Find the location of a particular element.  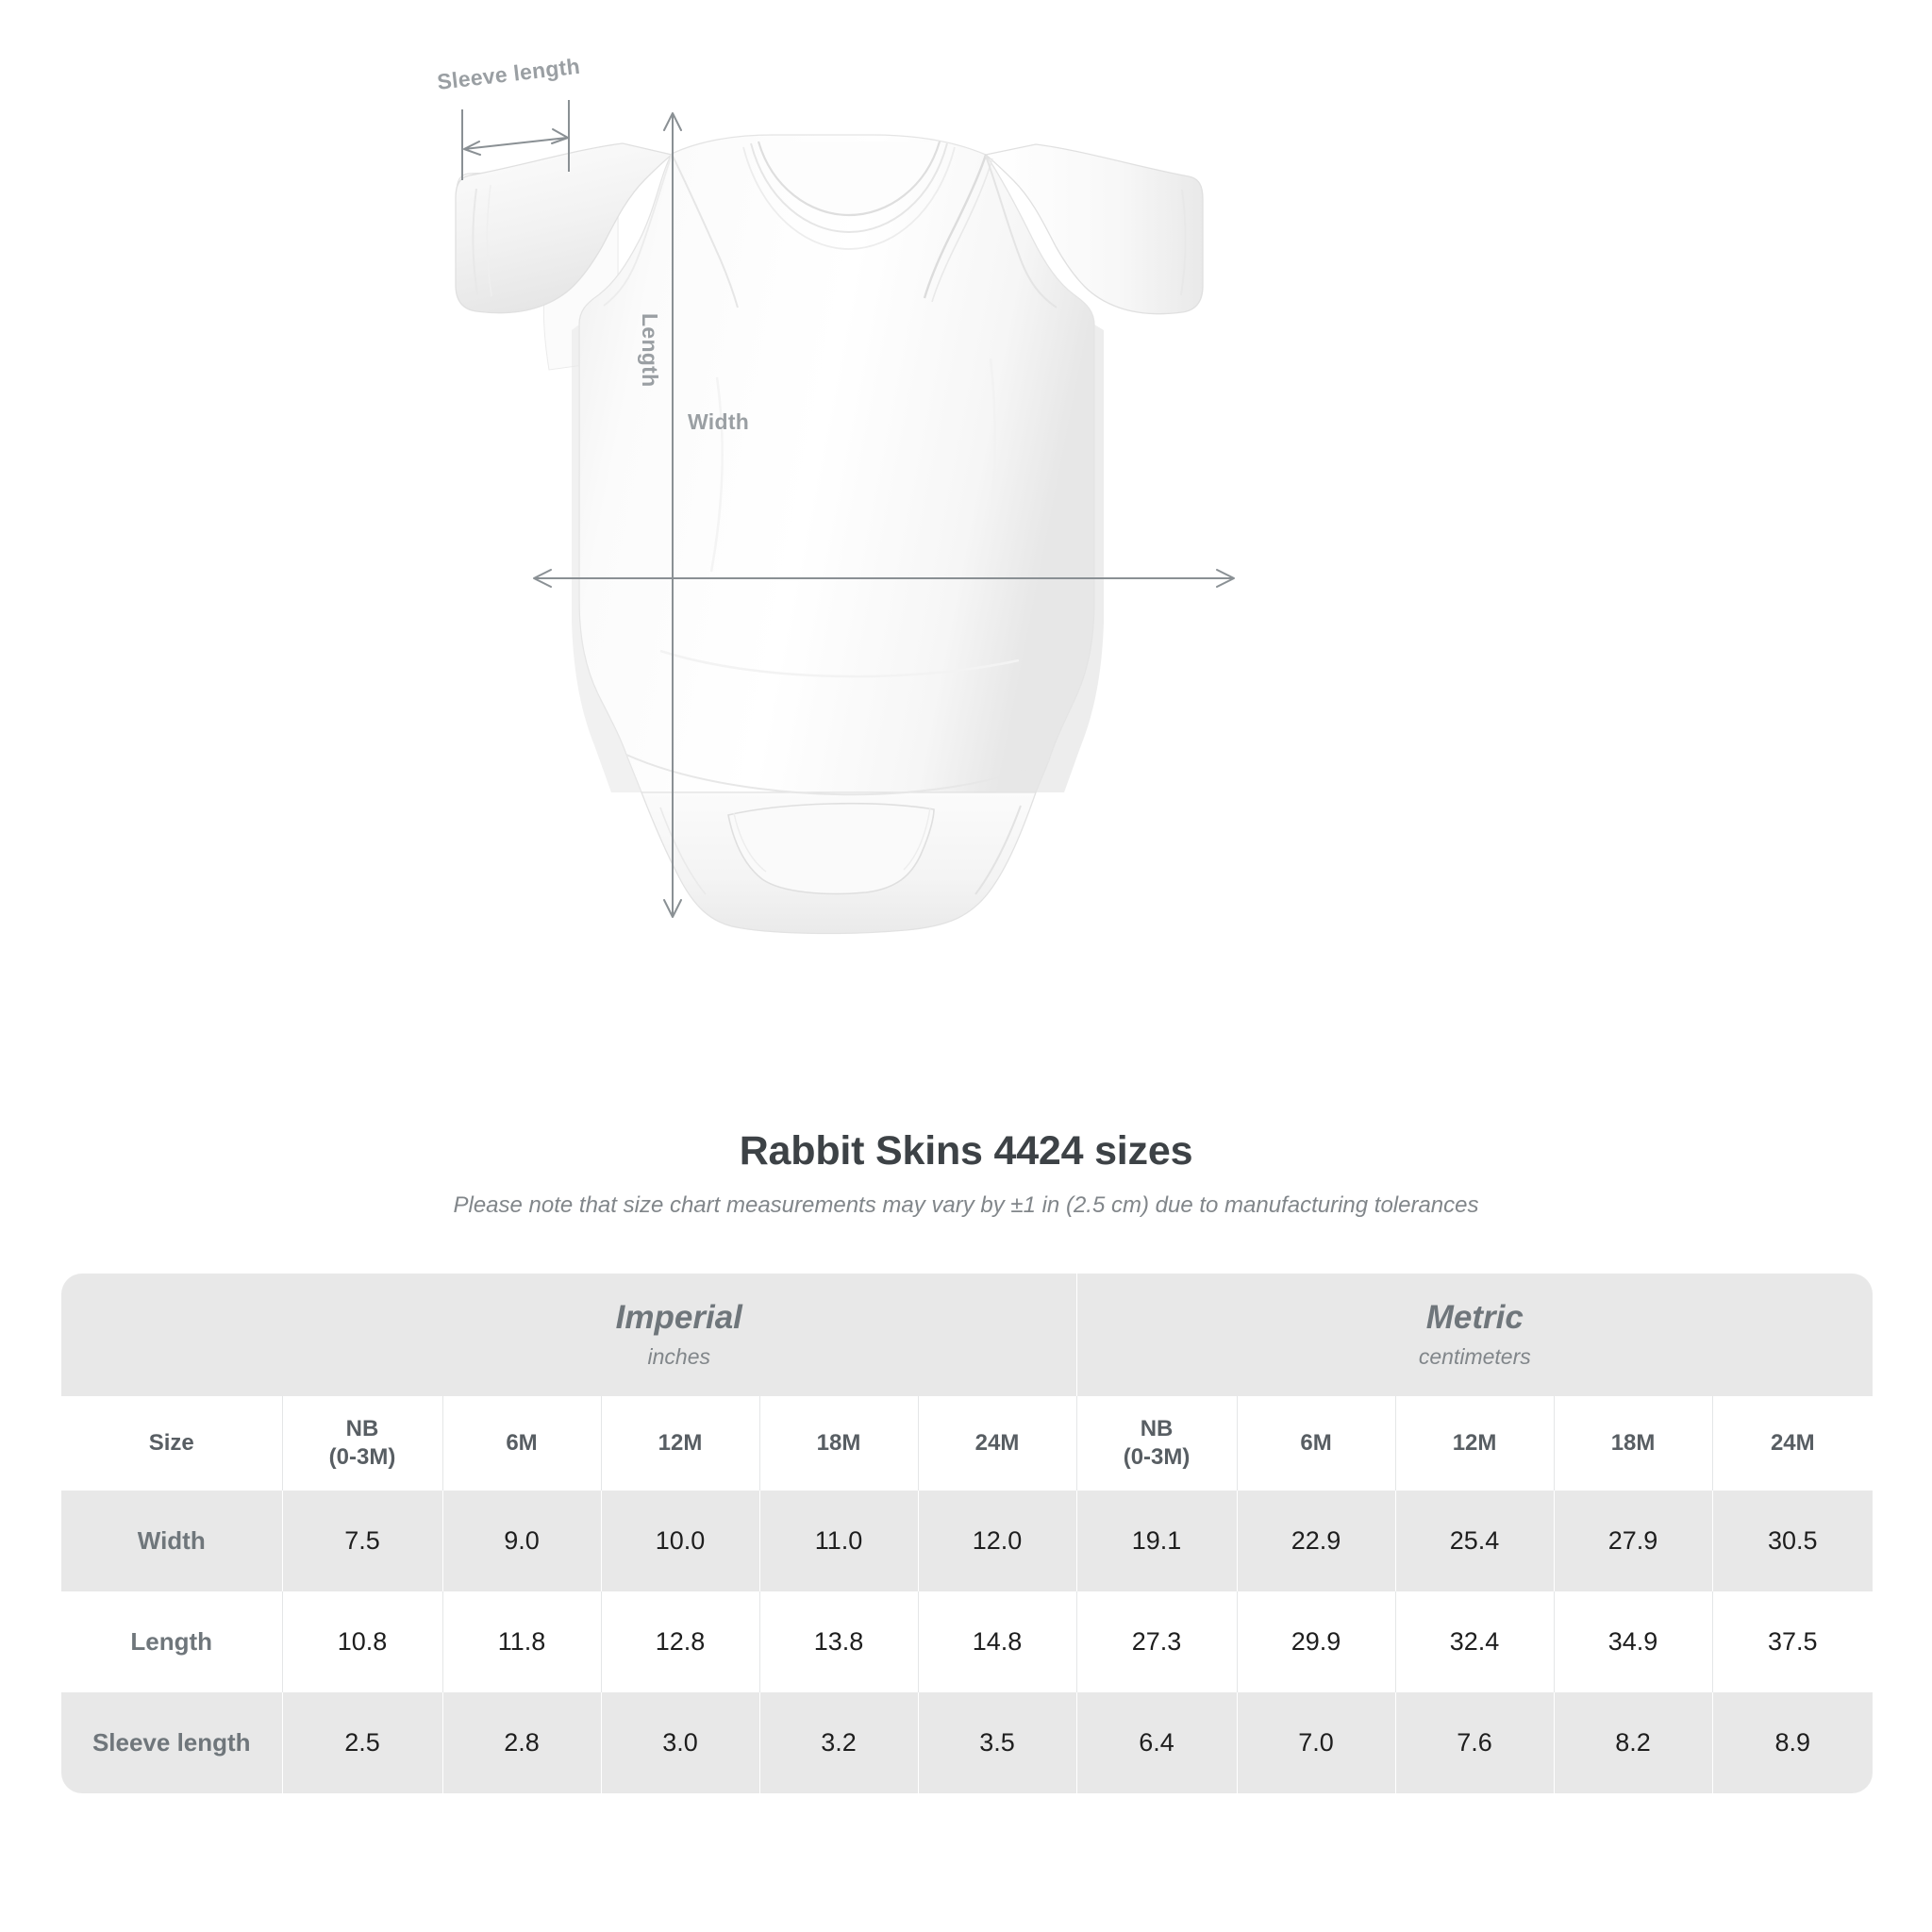

right-sleeve-outer is located at coordinates (1094, 229).